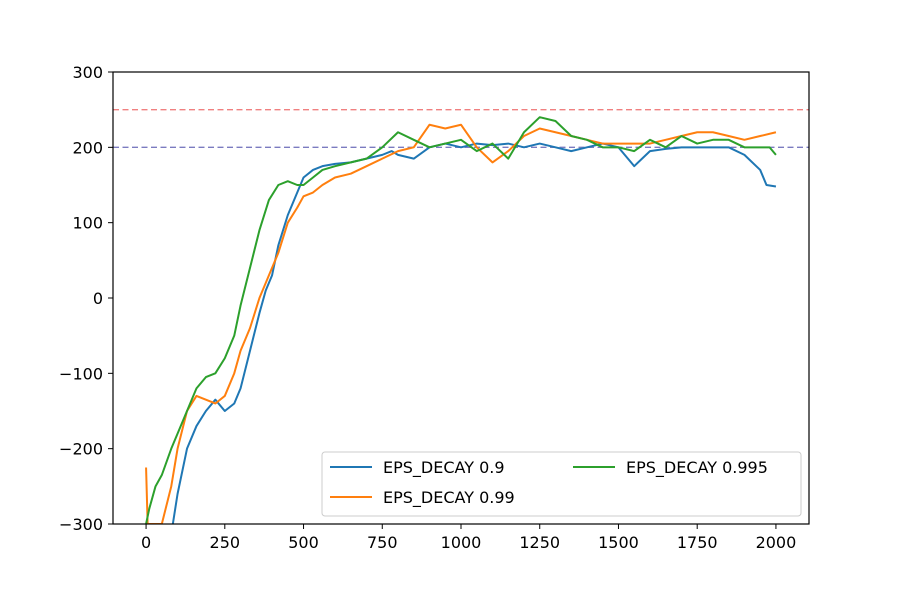 This screenshot has height=600, width=900. I want to click on x-tick-label: 250, so click(225, 542).